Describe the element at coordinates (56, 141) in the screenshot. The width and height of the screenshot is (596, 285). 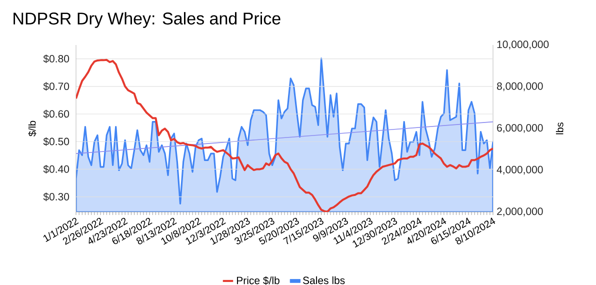
I see `y-tick-label: $0.50` at that location.